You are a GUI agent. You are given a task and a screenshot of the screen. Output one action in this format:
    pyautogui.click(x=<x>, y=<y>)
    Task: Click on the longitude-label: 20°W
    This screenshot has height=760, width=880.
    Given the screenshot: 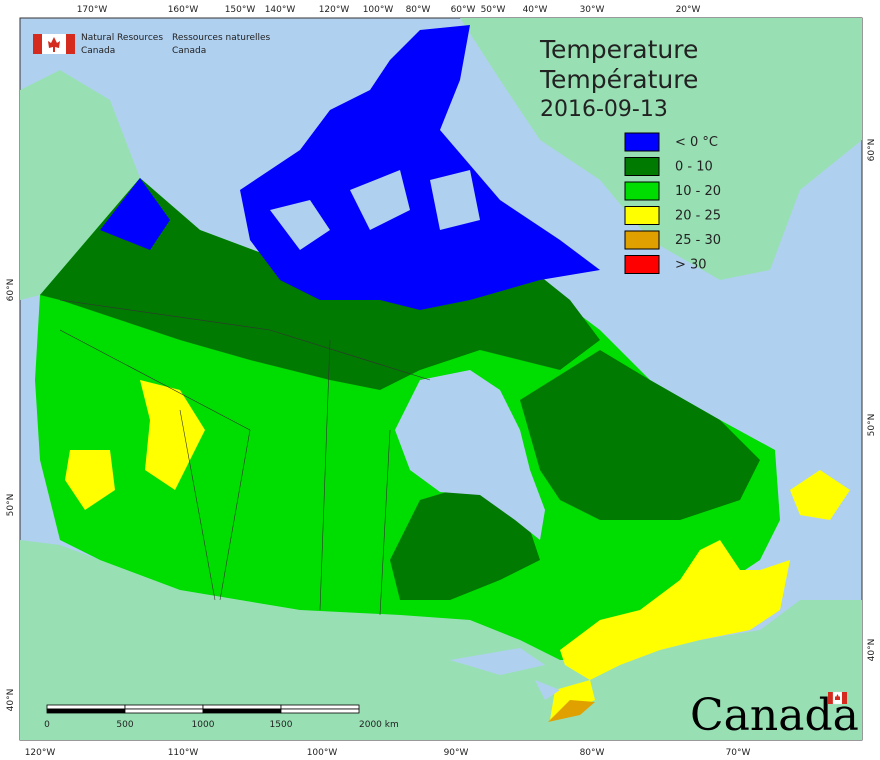 What is the action you would take?
    pyautogui.click(x=688, y=10)
    